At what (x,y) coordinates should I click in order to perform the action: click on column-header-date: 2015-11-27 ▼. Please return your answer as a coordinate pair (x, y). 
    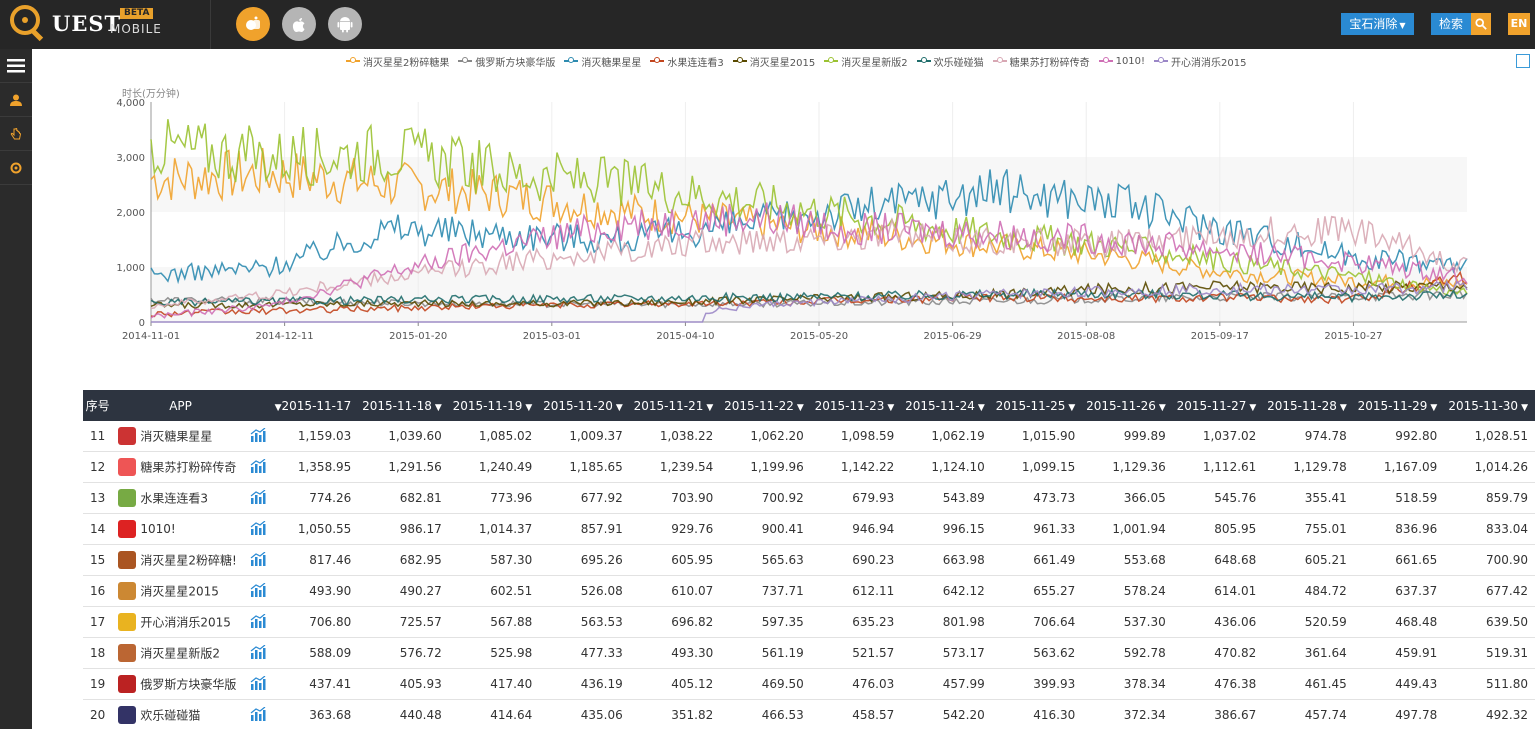
    Looking at the image, I should click on (1218, 405).